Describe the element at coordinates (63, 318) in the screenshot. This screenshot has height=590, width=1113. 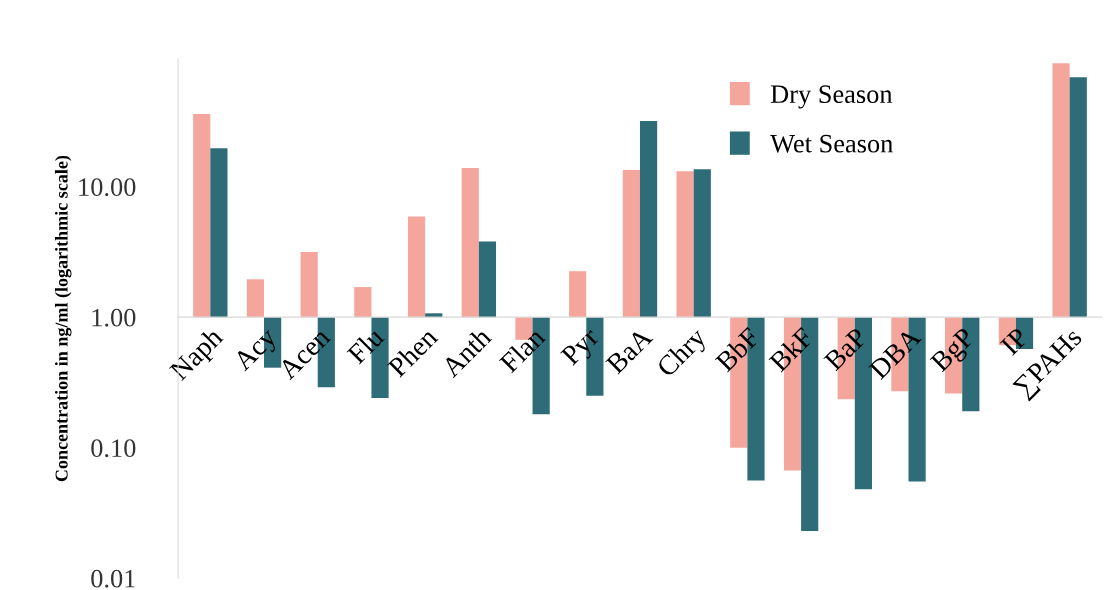
I see `y-axis-title: Concentration in ng/ml (logarithmic scale)` at that location.